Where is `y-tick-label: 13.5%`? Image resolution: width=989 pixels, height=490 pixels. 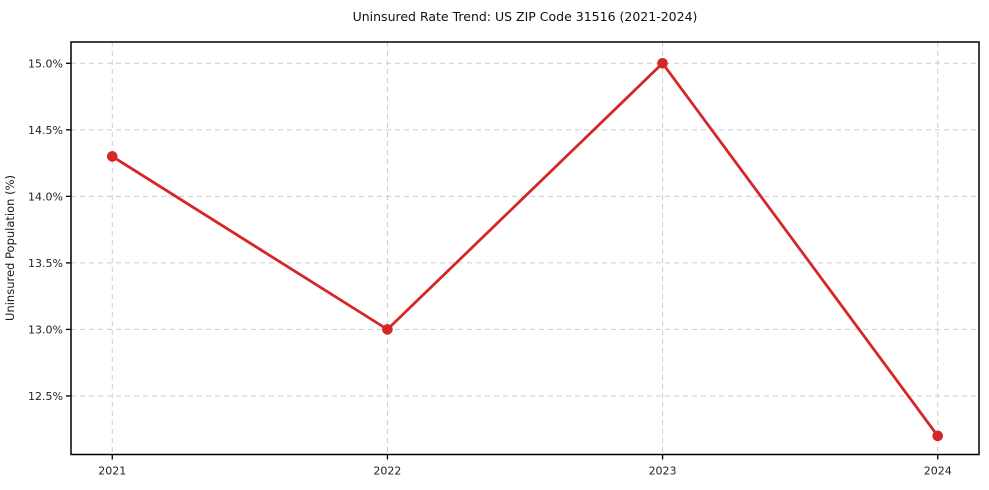 y-tick-label: 13.5% is located at coordinates (45, 263).